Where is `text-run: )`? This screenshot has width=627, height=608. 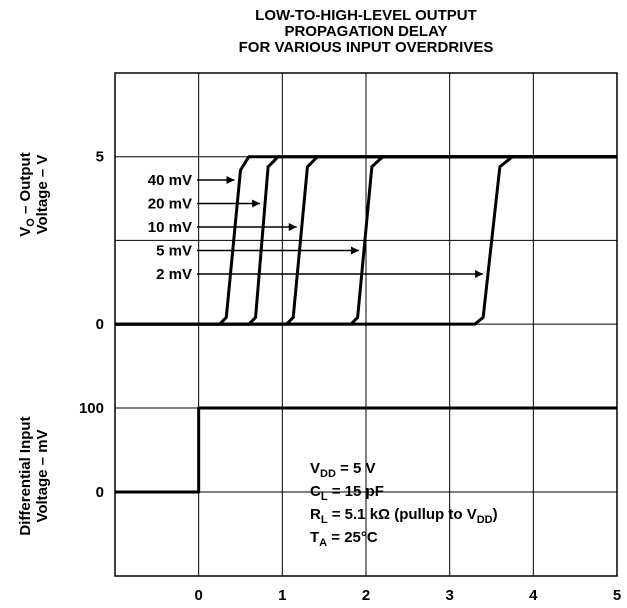
text-run: ) is located at coordinates (495, 514).